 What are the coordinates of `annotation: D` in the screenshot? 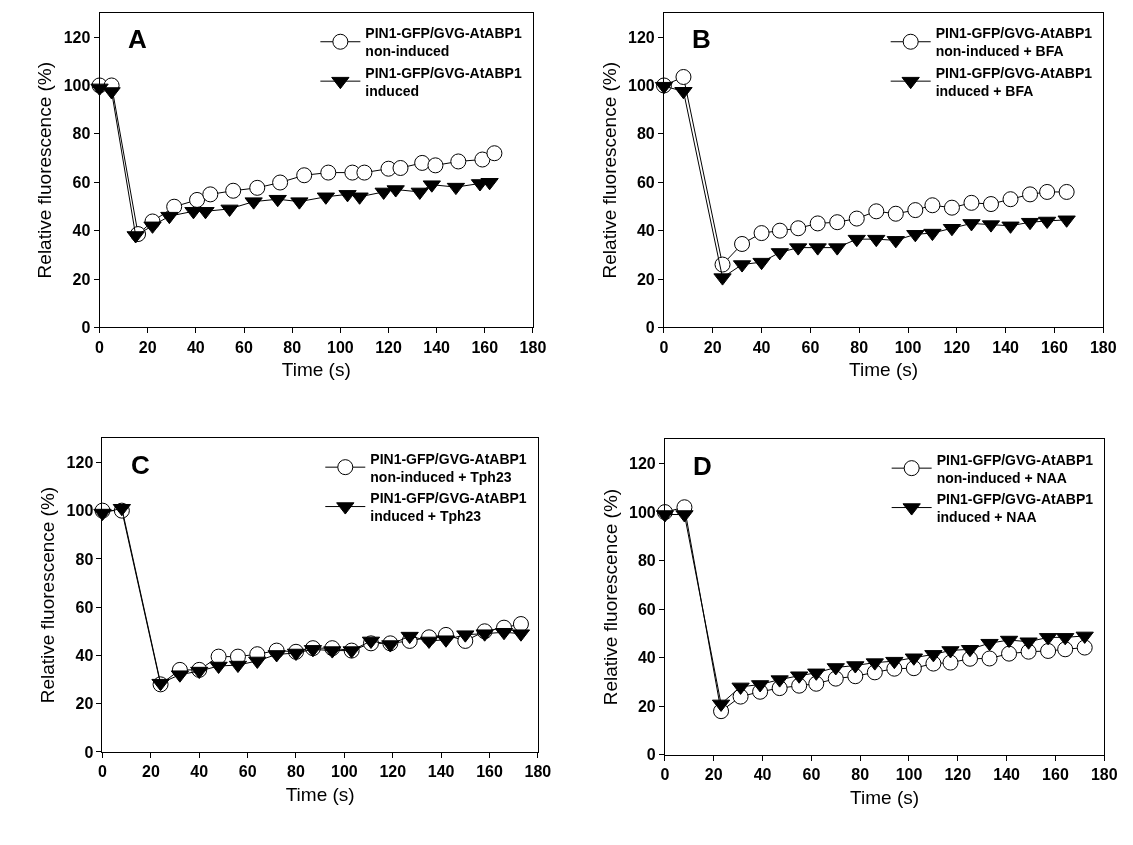 It's located at (702, 466).